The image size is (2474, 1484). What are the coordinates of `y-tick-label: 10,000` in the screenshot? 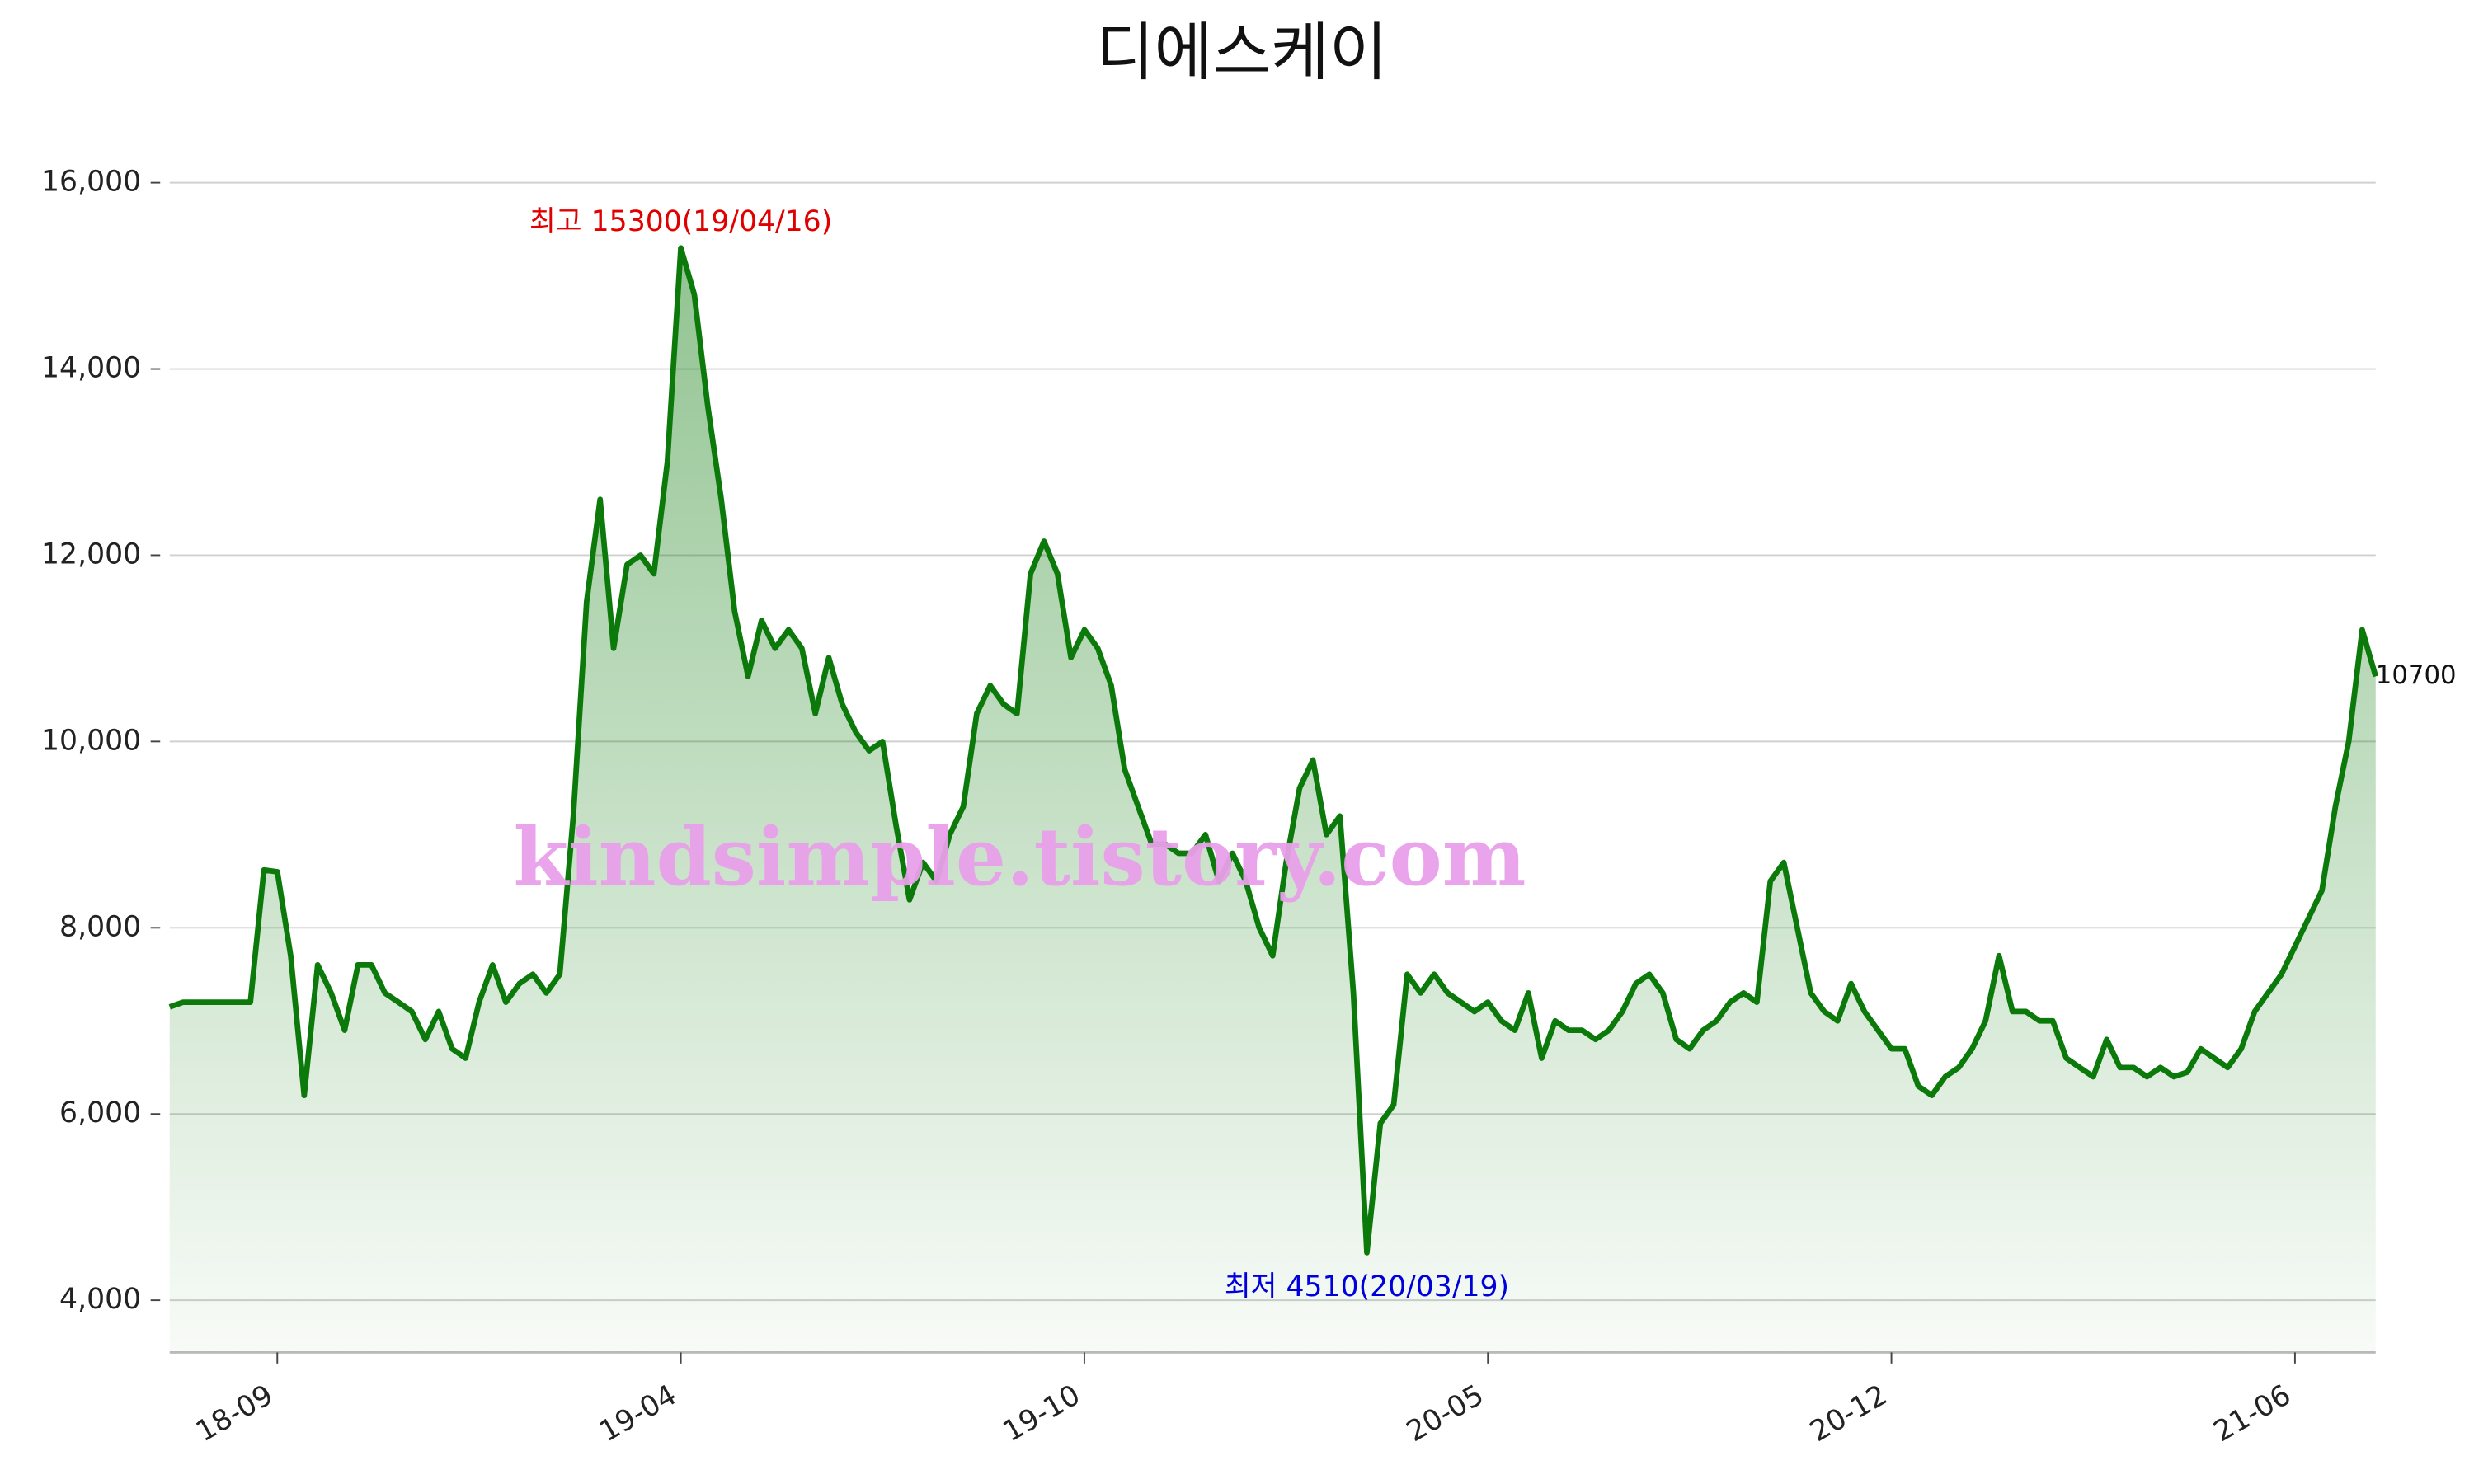 It's located at (91, 740).